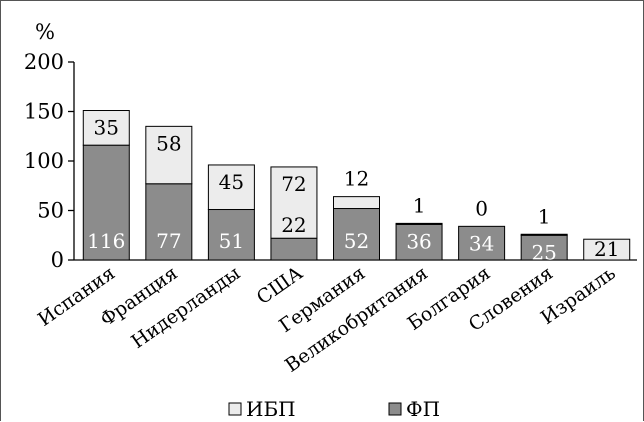 The image size is (644, 422). What do you see at coordinates (293, 225) in the screenshot?
I see `data-label-fp: 22` at bounding box center [293, 225].